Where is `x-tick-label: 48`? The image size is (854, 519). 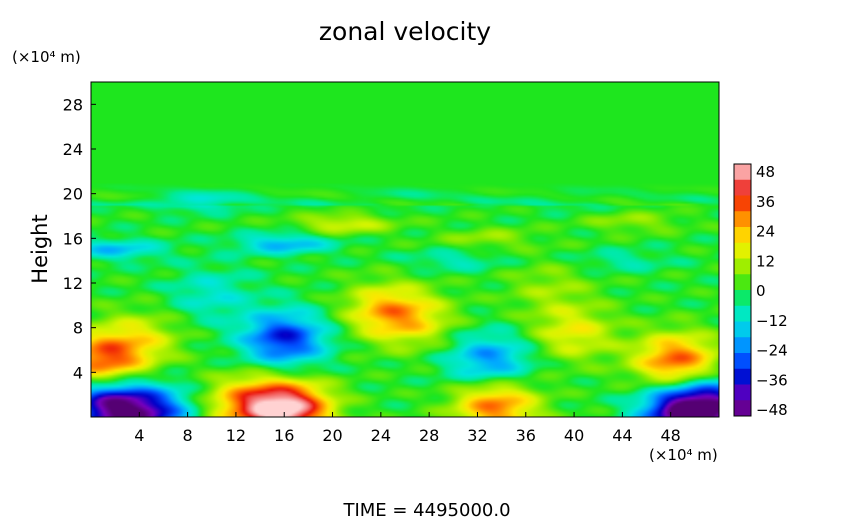
x-tick-label: 48 is located at coordinates (671, 435).